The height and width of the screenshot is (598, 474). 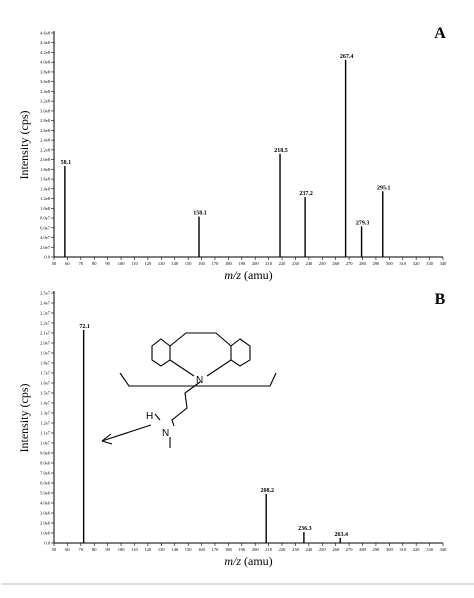 What do you see at coordinates (162, 263) in the screenshot?
I see `x-tick-label: 130` at bounding box center [162, 263].